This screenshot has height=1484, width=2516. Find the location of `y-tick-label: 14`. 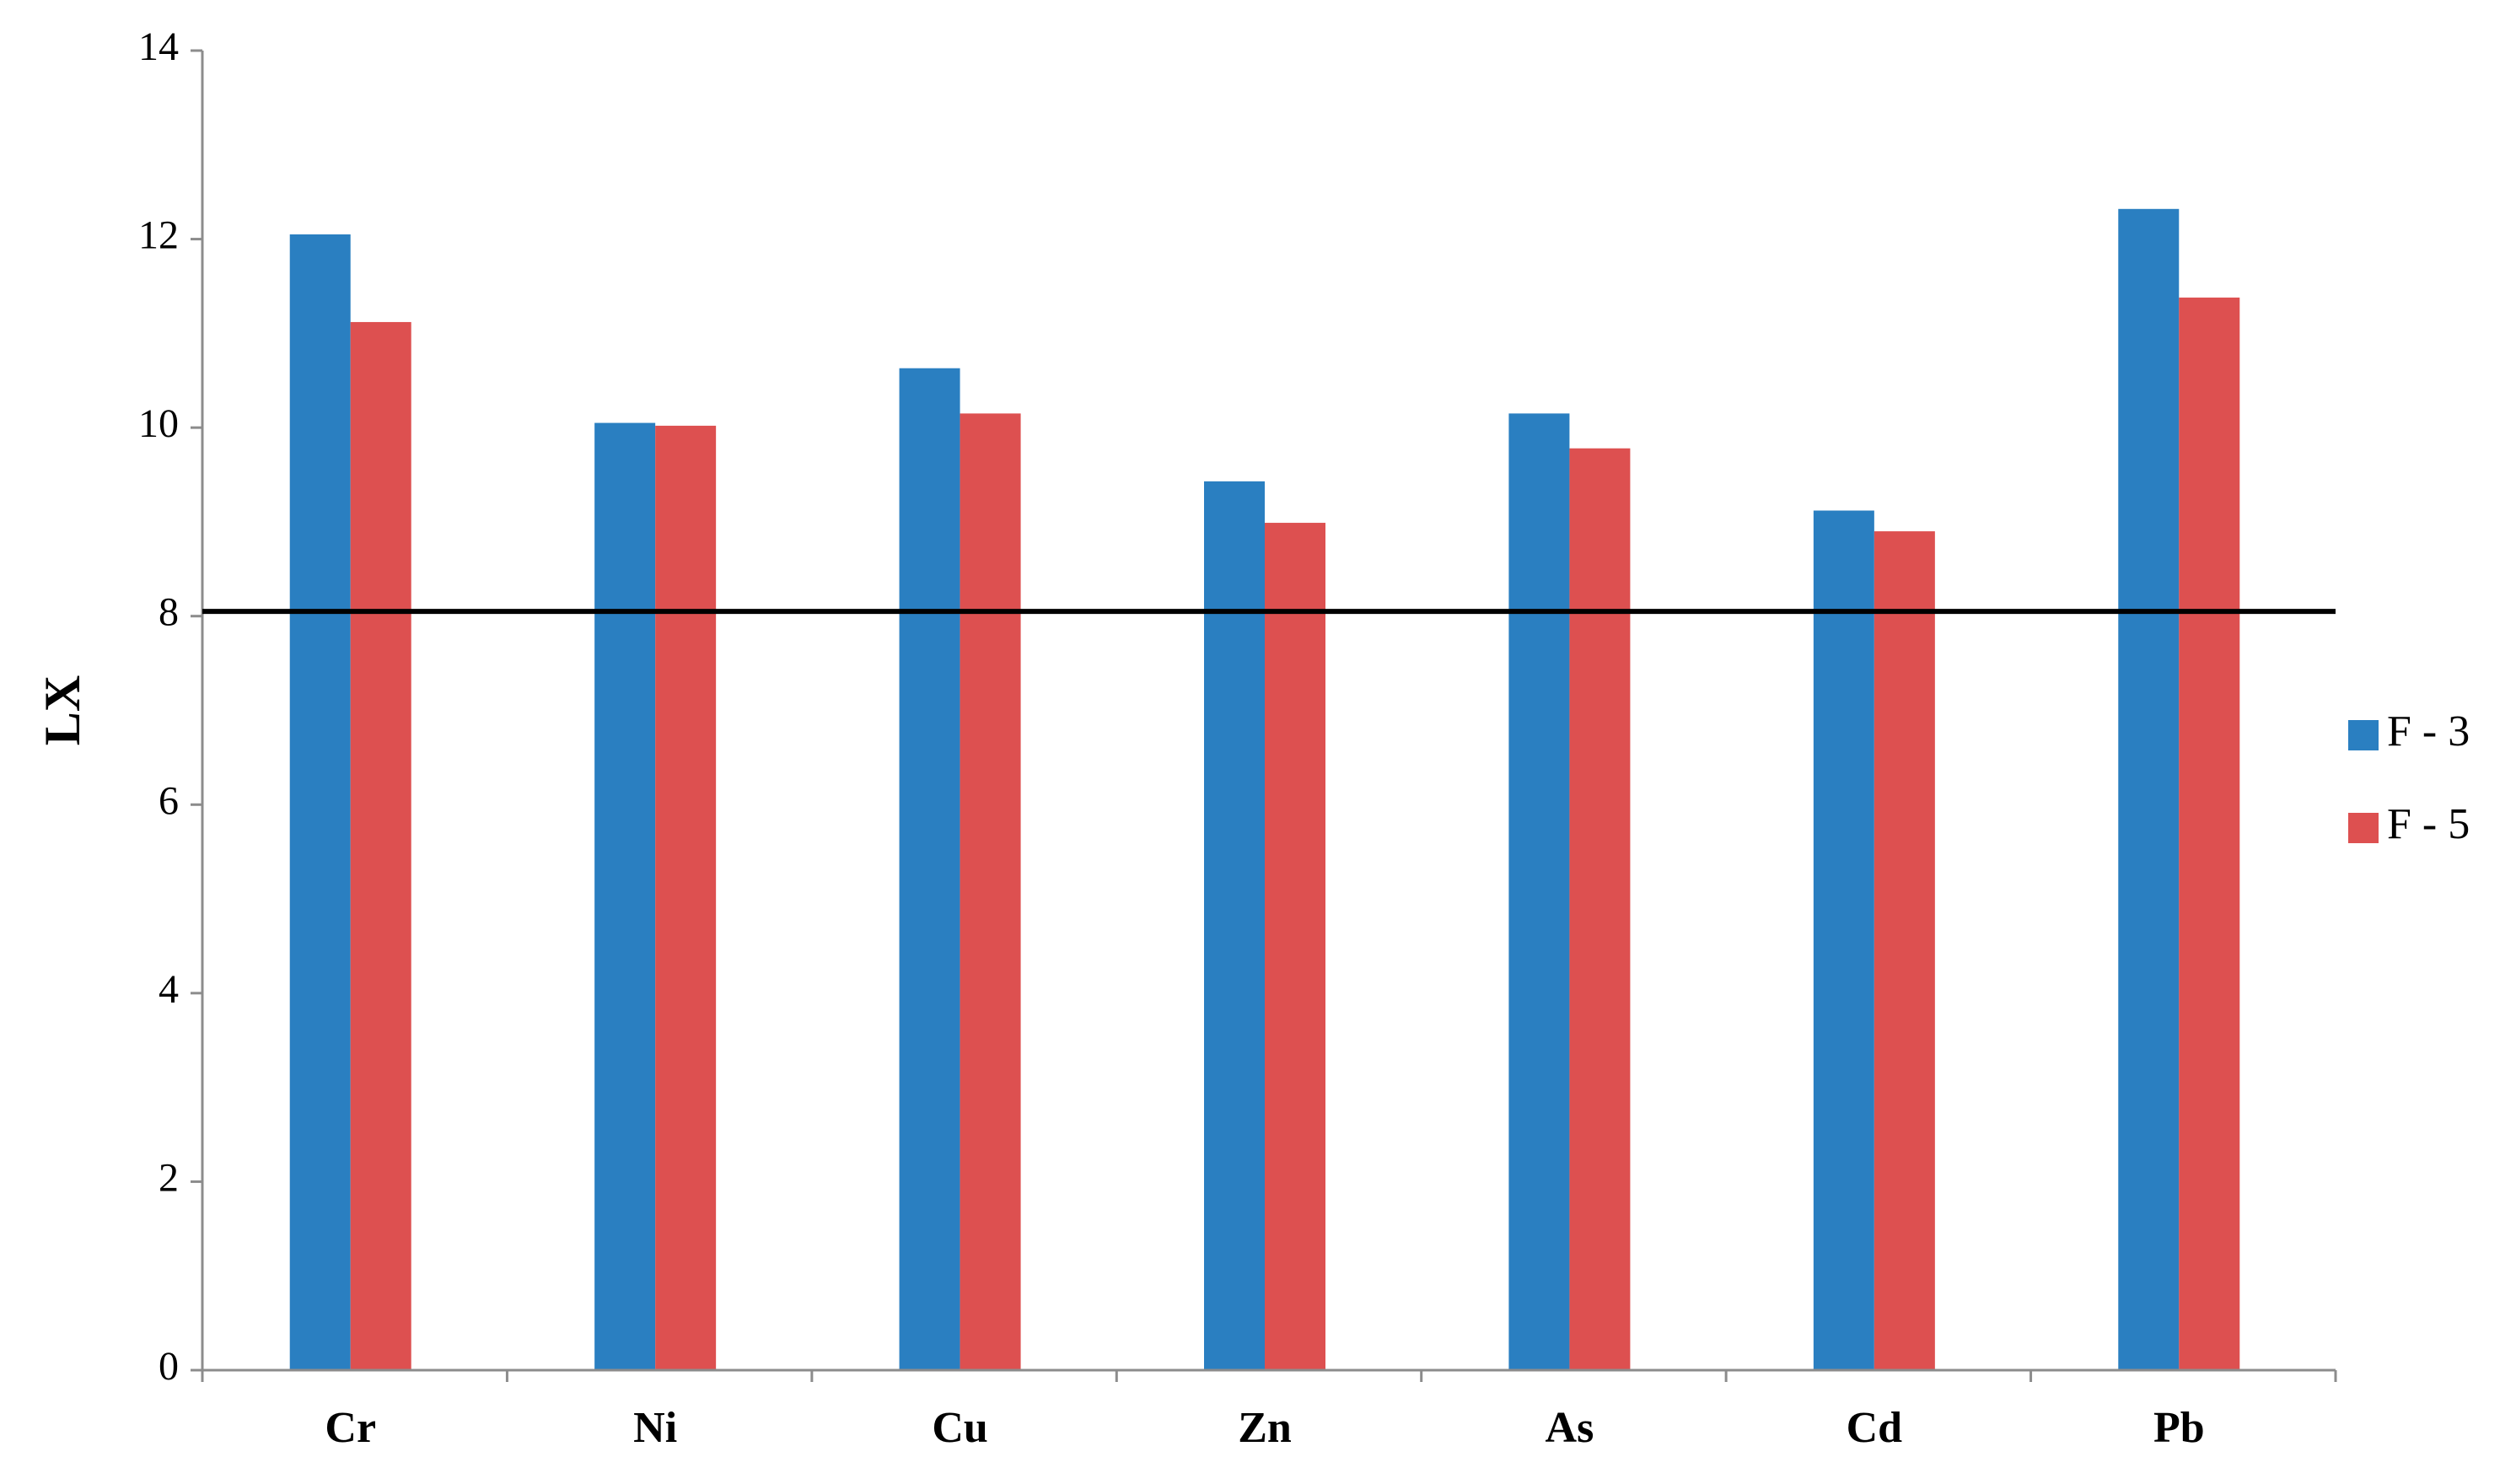

y-tick-label: 14 is located at coordinates (158, 46).